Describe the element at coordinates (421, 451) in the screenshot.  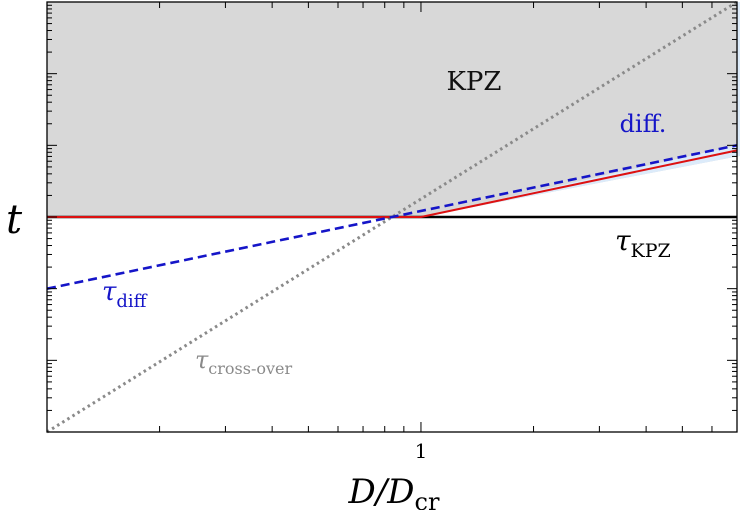
I see `x-tick-label: 1` at that location.